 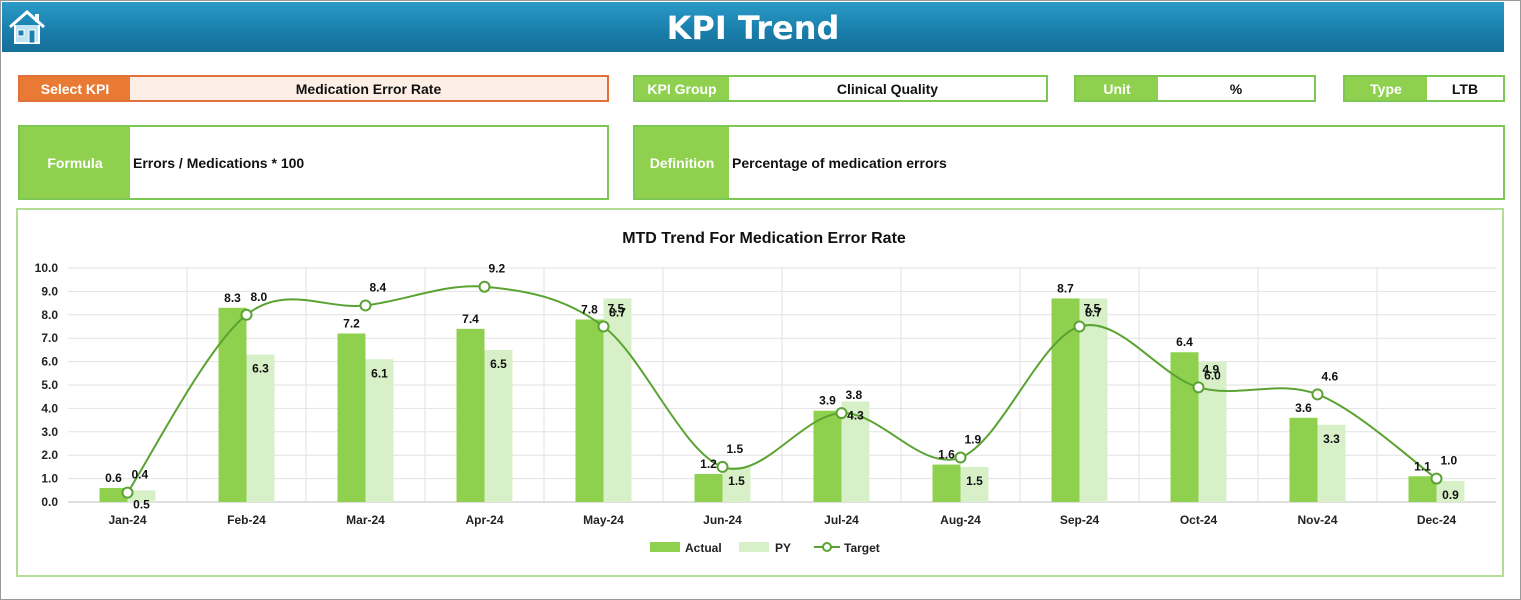 I want to click on y-tick-label: 1.0, so click(x=49, y=479).